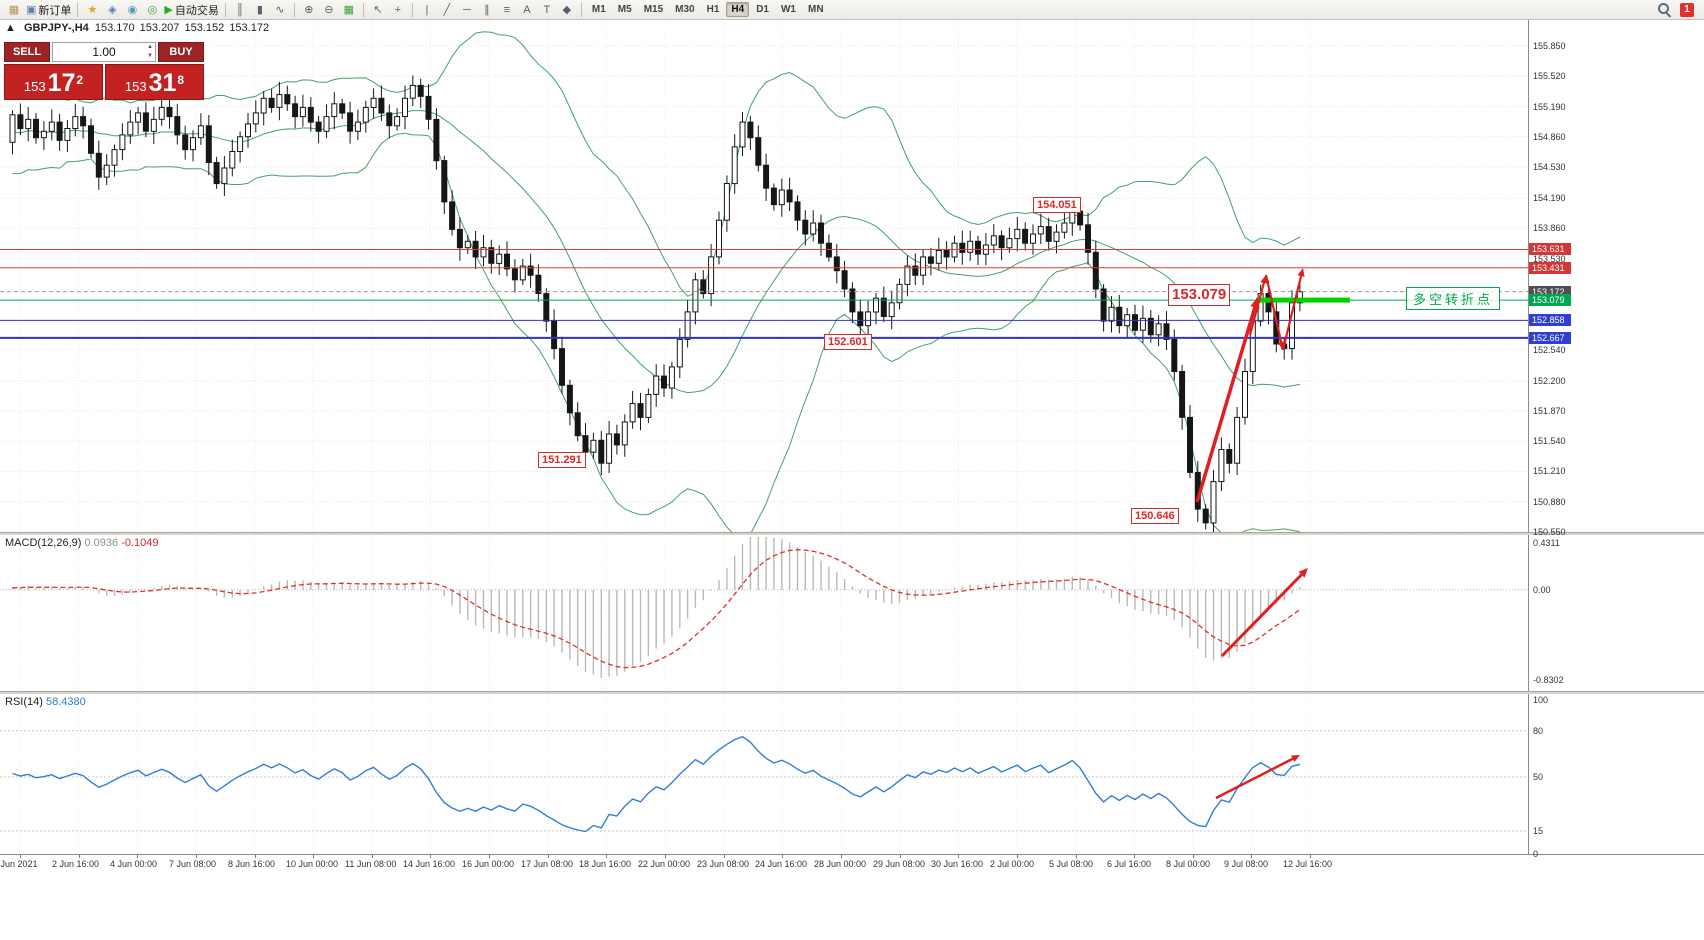  What do you see at coordinates (65, 702) in the screenshot?
I see `rsi-value: 58.4380` at bounding box center [65, 702].